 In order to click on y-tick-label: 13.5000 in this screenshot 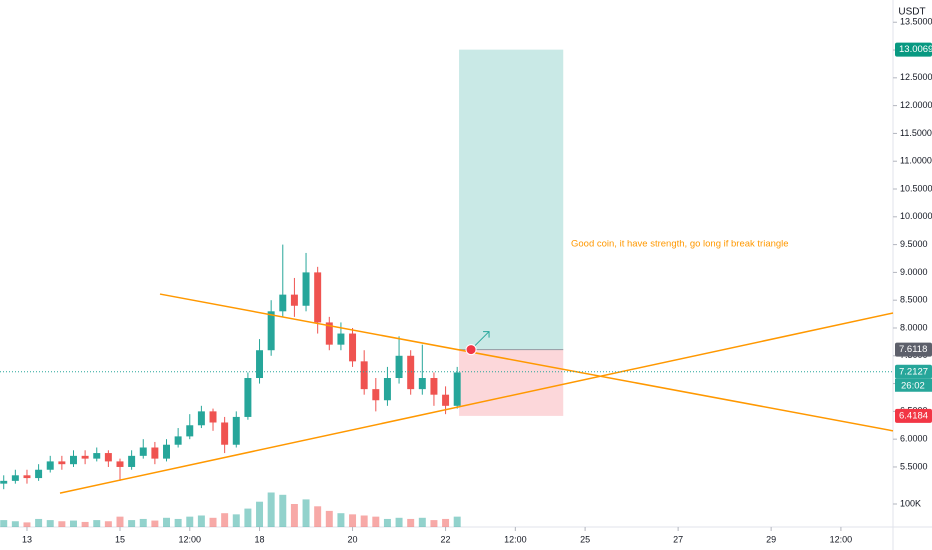, I will do `click(916, 22)`.